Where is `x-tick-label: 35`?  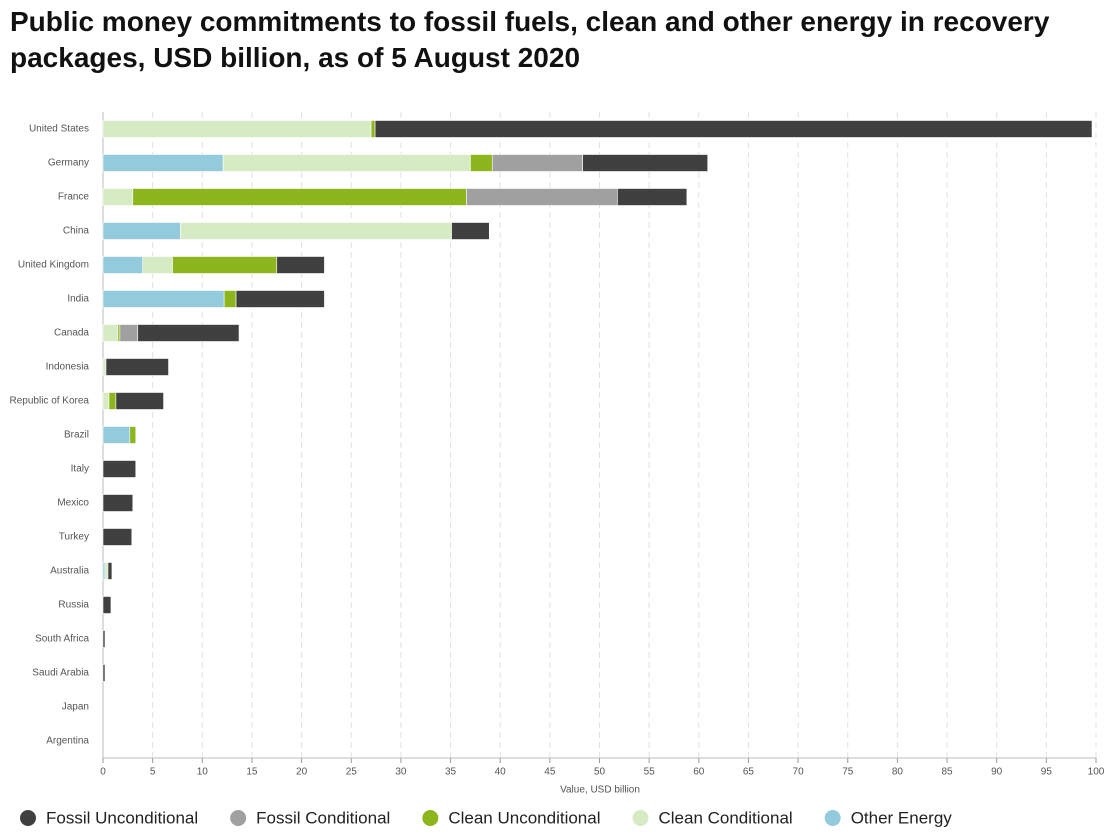
x-tick-label: 35 is located at coordinates (451, 772).